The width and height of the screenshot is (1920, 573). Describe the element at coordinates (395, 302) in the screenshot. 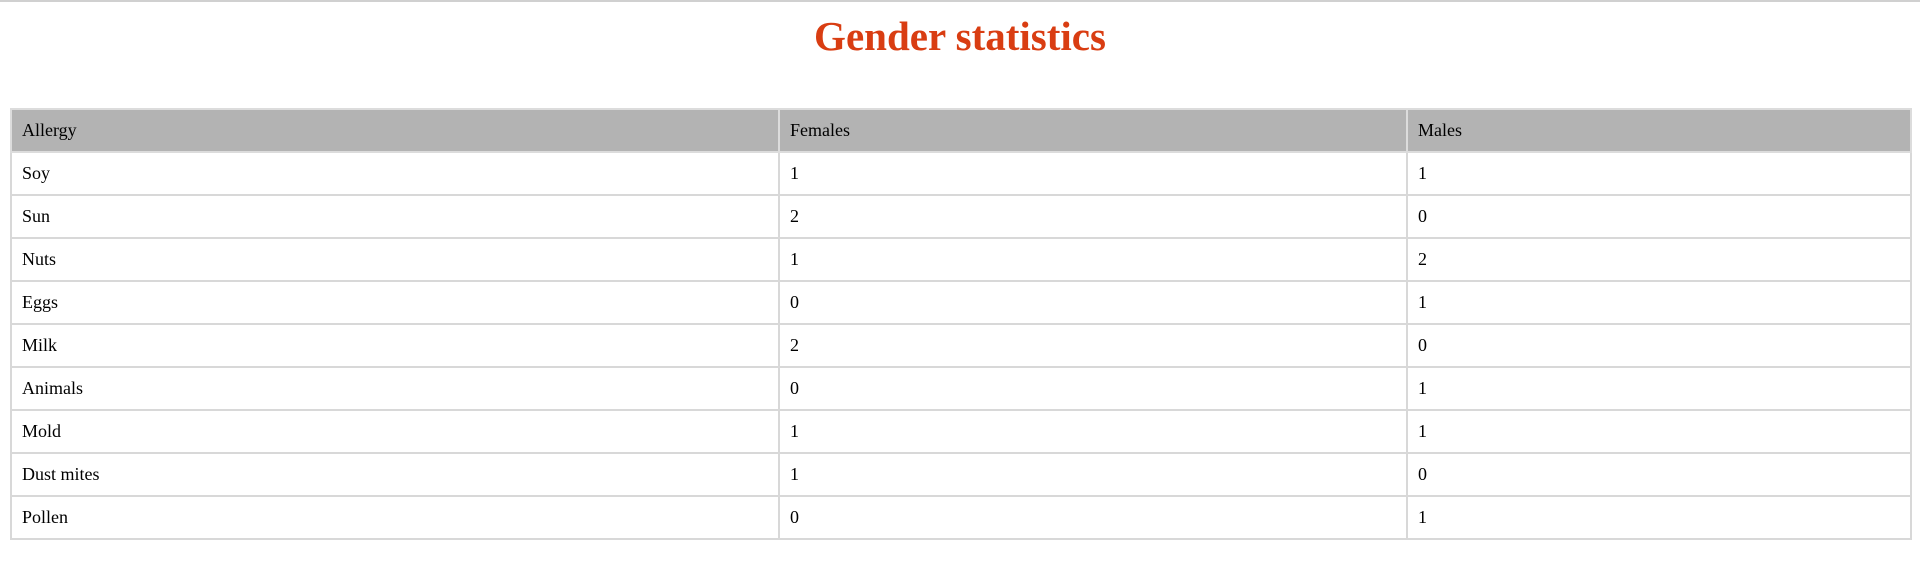

I see `cell-allergy: Eggs` at that location.